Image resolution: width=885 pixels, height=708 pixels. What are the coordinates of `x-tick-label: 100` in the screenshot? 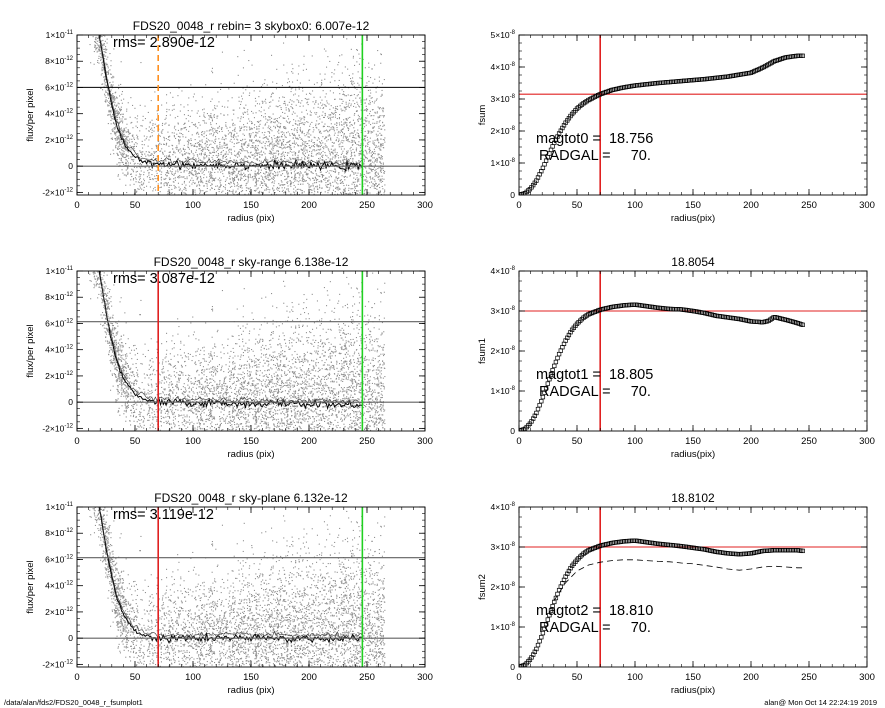 It's located at (193, 205).